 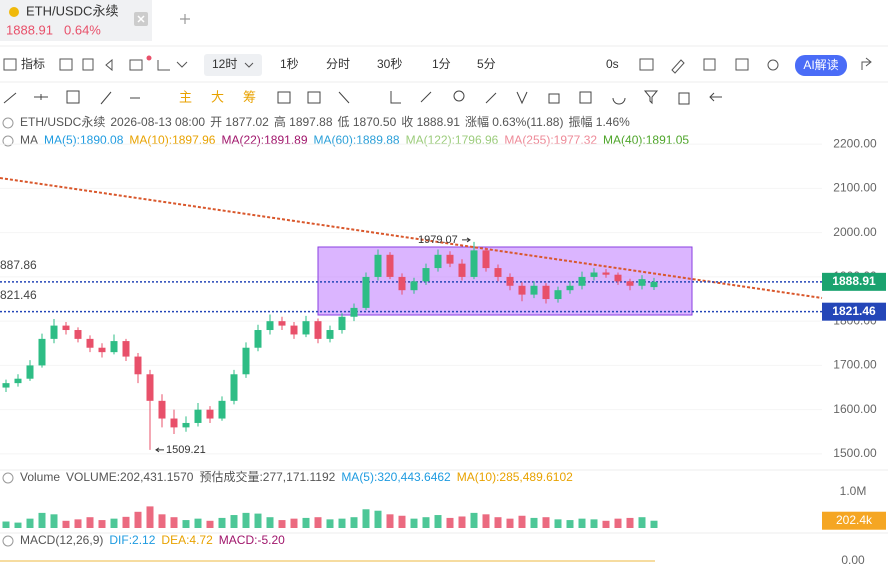 What do you see at coordinates (855, 143) in the screenshot?
I see `y-tick-label: 2200.00` at bounding box center [855, 143].